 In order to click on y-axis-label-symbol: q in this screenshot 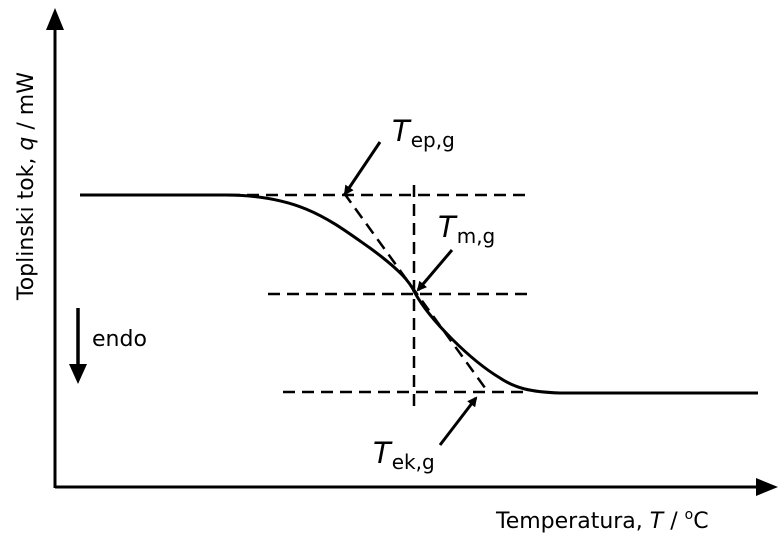, I will do `click(26, 144)`.